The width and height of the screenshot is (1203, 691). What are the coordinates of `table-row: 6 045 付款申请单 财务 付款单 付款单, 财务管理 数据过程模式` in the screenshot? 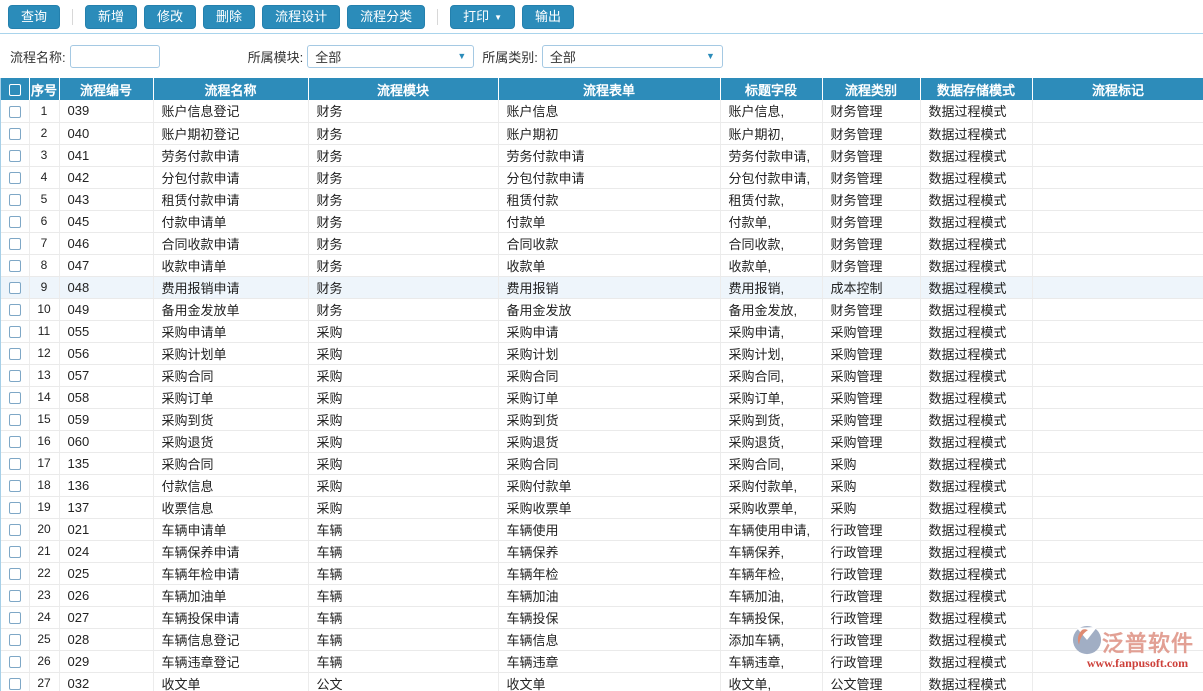 It's located at (602, 221).